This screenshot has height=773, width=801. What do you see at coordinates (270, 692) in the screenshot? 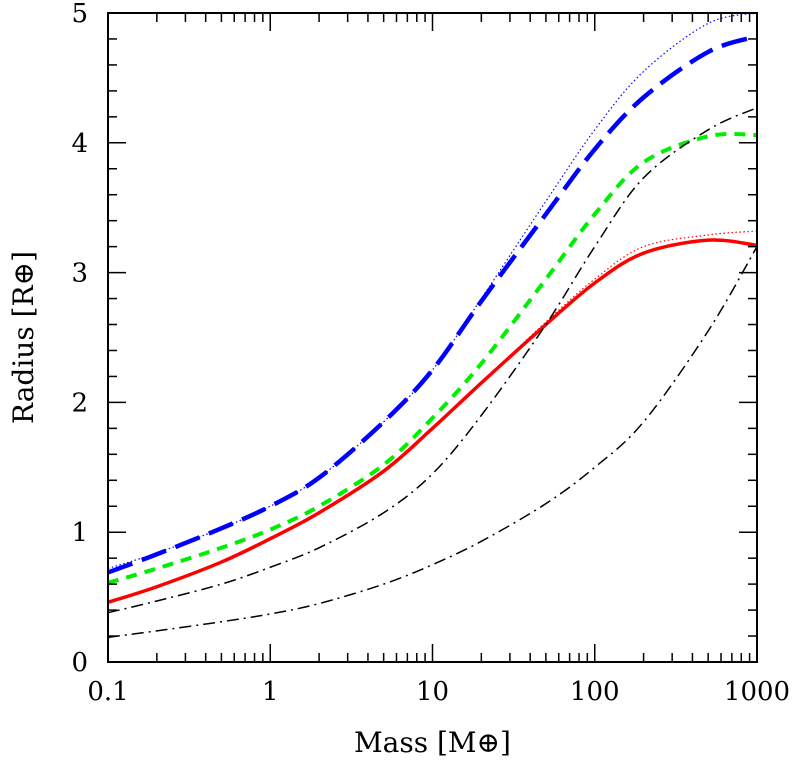
I see `x-tick-label: 1` at bounding box center [270, 692].